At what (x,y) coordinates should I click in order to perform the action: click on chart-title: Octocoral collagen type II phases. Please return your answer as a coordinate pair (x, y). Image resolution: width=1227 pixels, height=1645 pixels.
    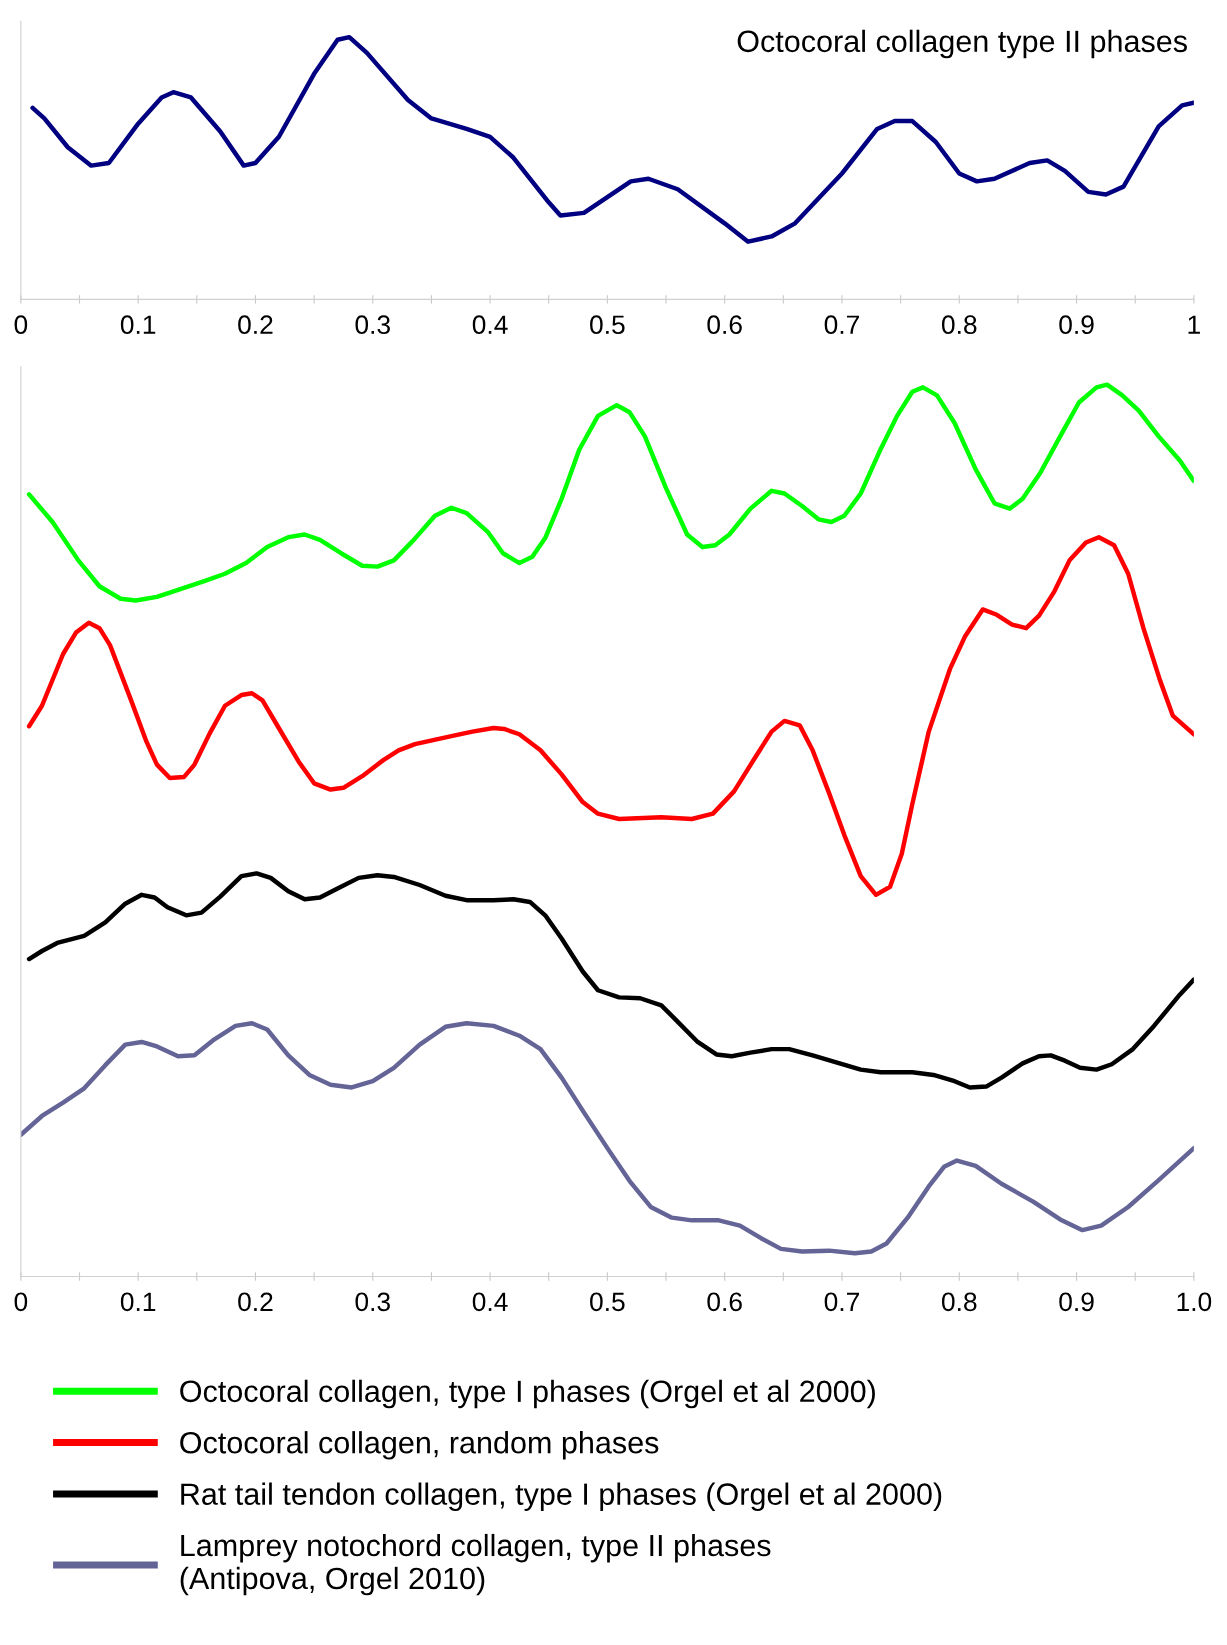
    Looking at the image, I should click on (962, 44).